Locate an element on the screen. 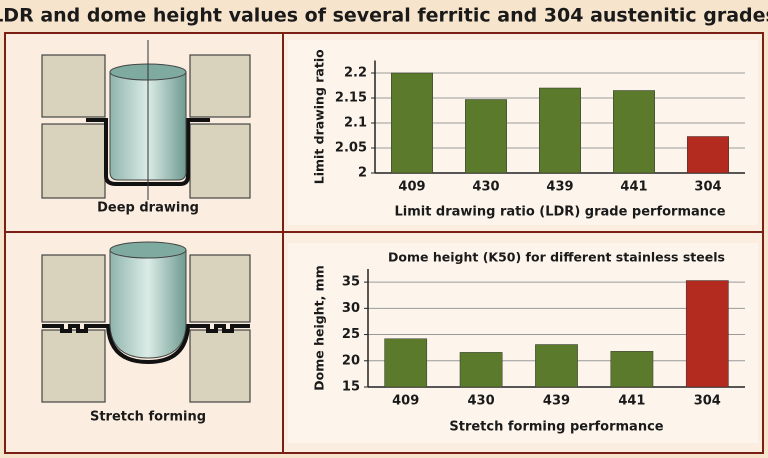 This screenshot has height=458, width=768. y-tick-label: 2.05 is located at coordinates (351, 148).